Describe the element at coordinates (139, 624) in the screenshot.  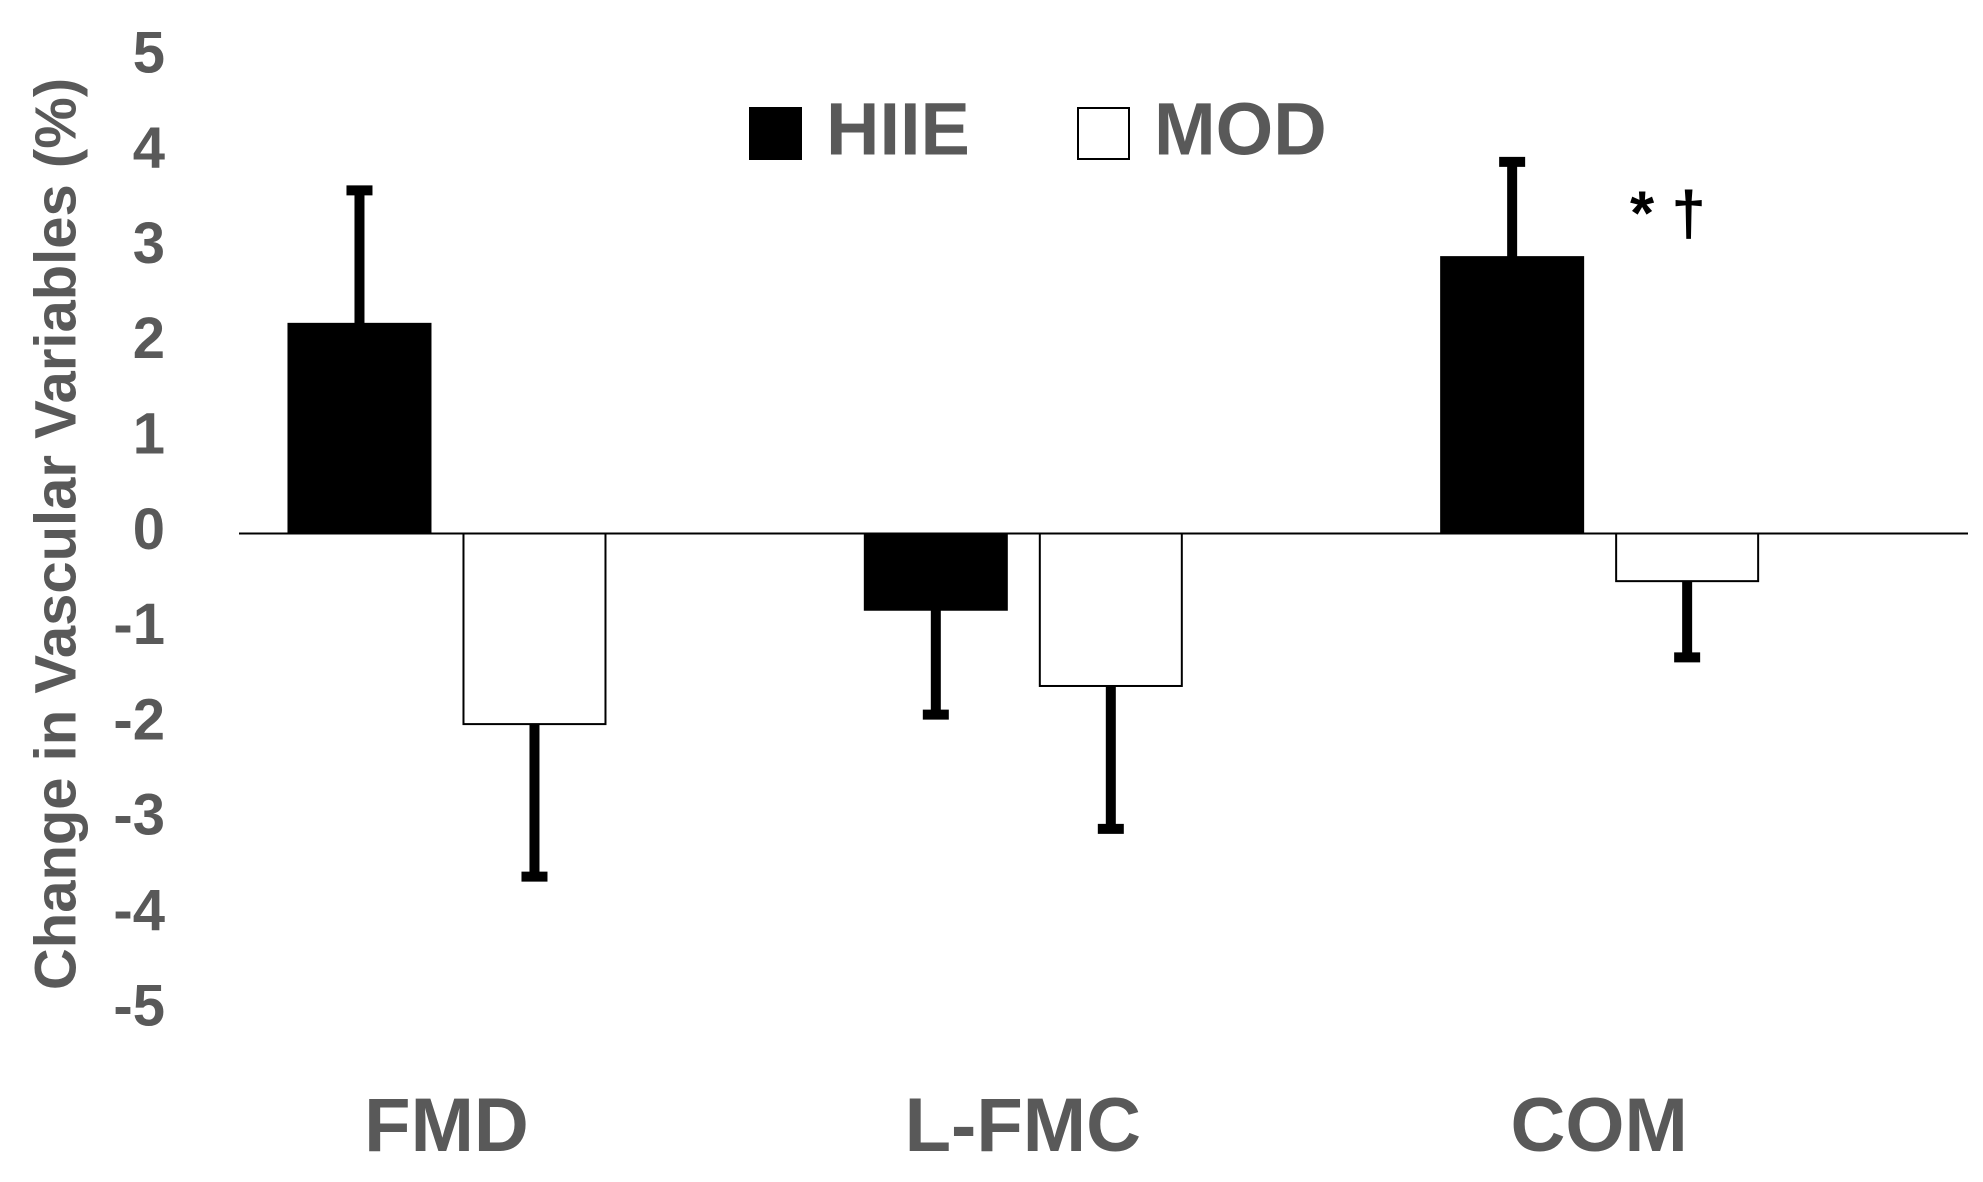
I see `y-tick-label: -1` at that location.